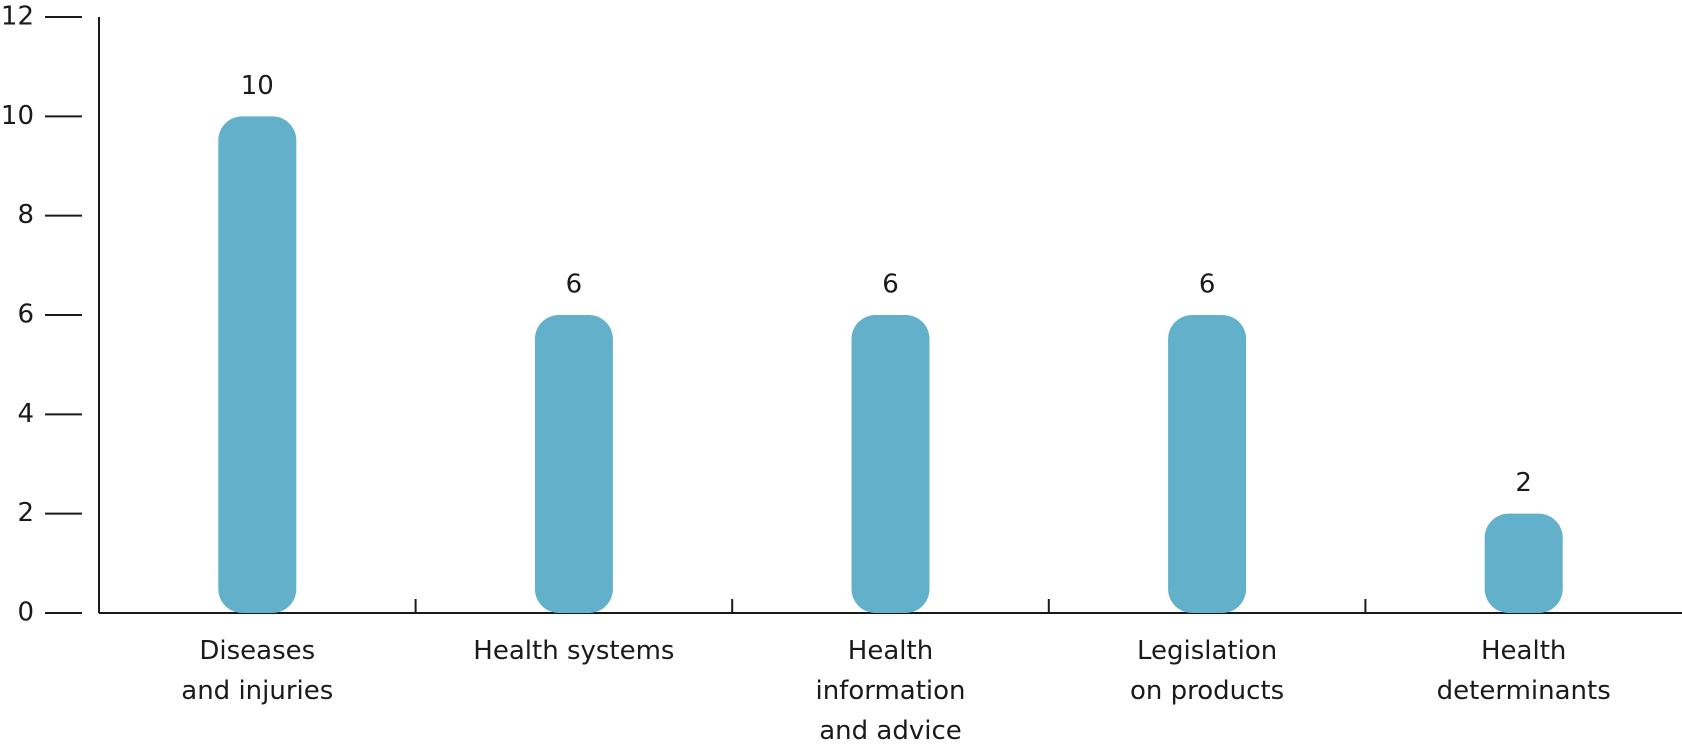  What do you see at coordinates (25, 215) in the screenshot?
I see `y-tick-label: 8` at bounding box center [25, 215].